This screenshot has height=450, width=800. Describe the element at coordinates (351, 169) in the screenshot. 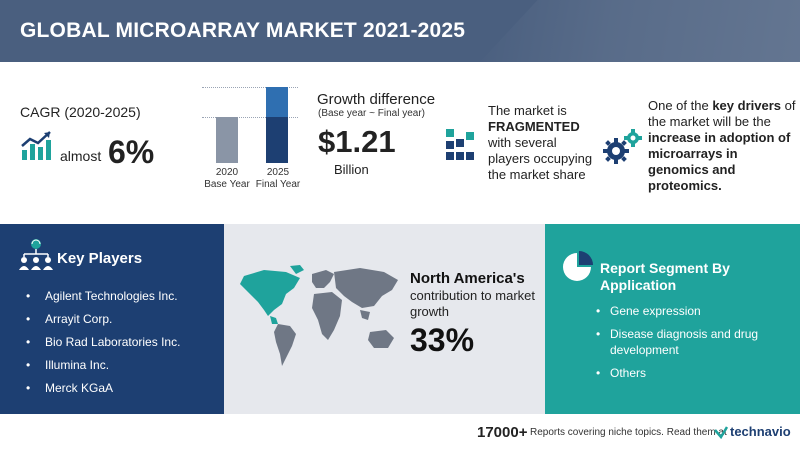

I see `growth-unit: Billion` at that location.